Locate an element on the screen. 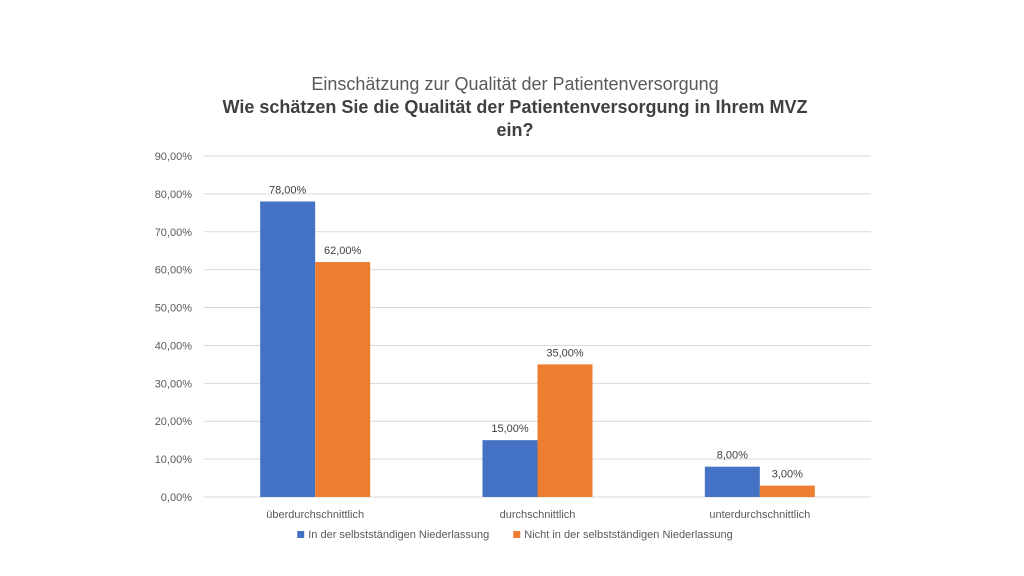 Image resolution: width=1024 pixels, height=576 pixels. y-tick-label: 50,00% is located at coordinates (174, 309).